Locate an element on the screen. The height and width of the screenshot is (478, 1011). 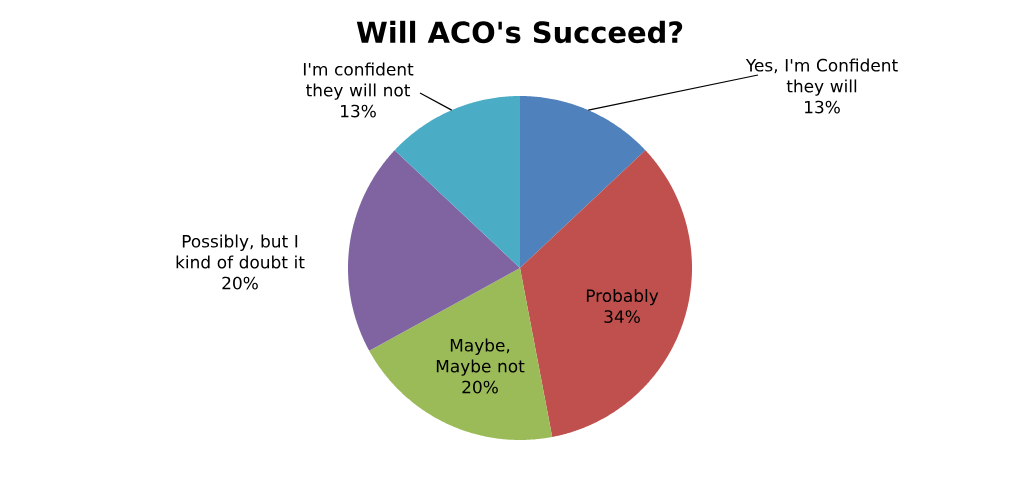
slice-label: I'm confident they will not is located at coordinates (358, 81).